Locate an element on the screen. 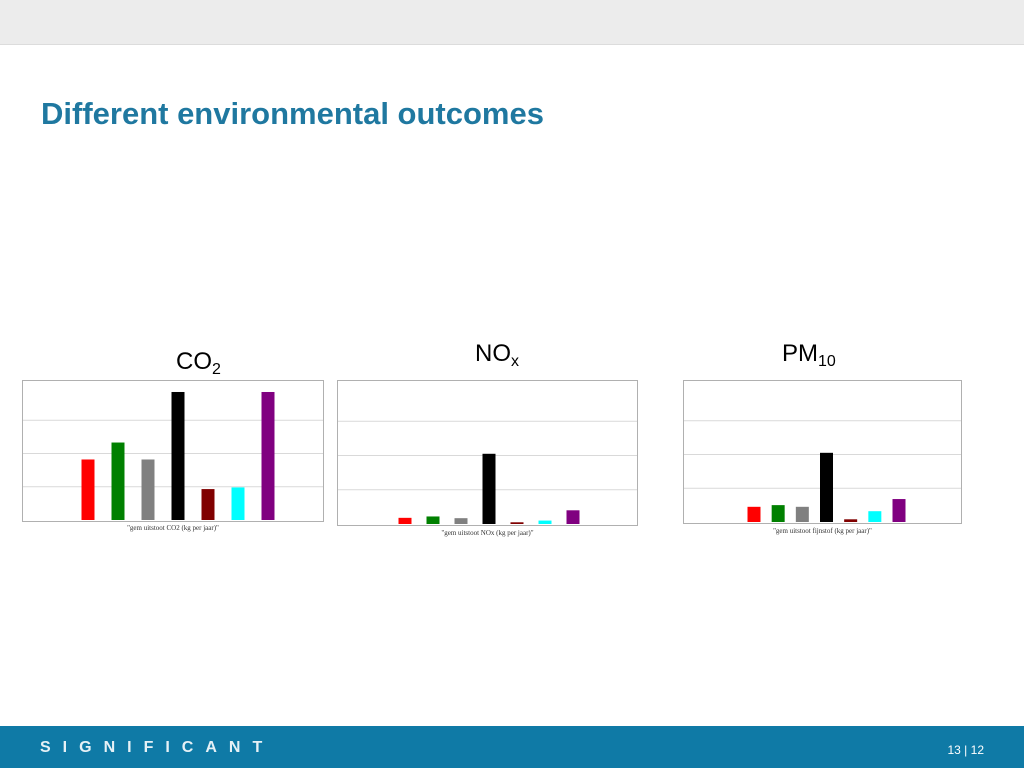 The width and height of the screenshot is (1024, 768). chart-pm10-plot is located at coordinates (822, 471).